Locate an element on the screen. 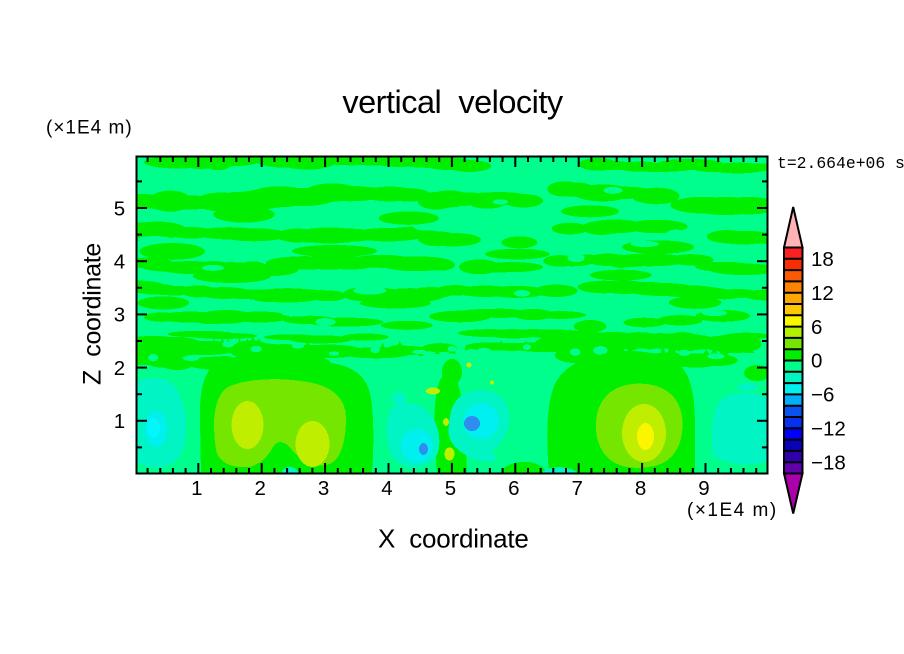  svg-text: X coordinate is located at coordinates (453, 539).